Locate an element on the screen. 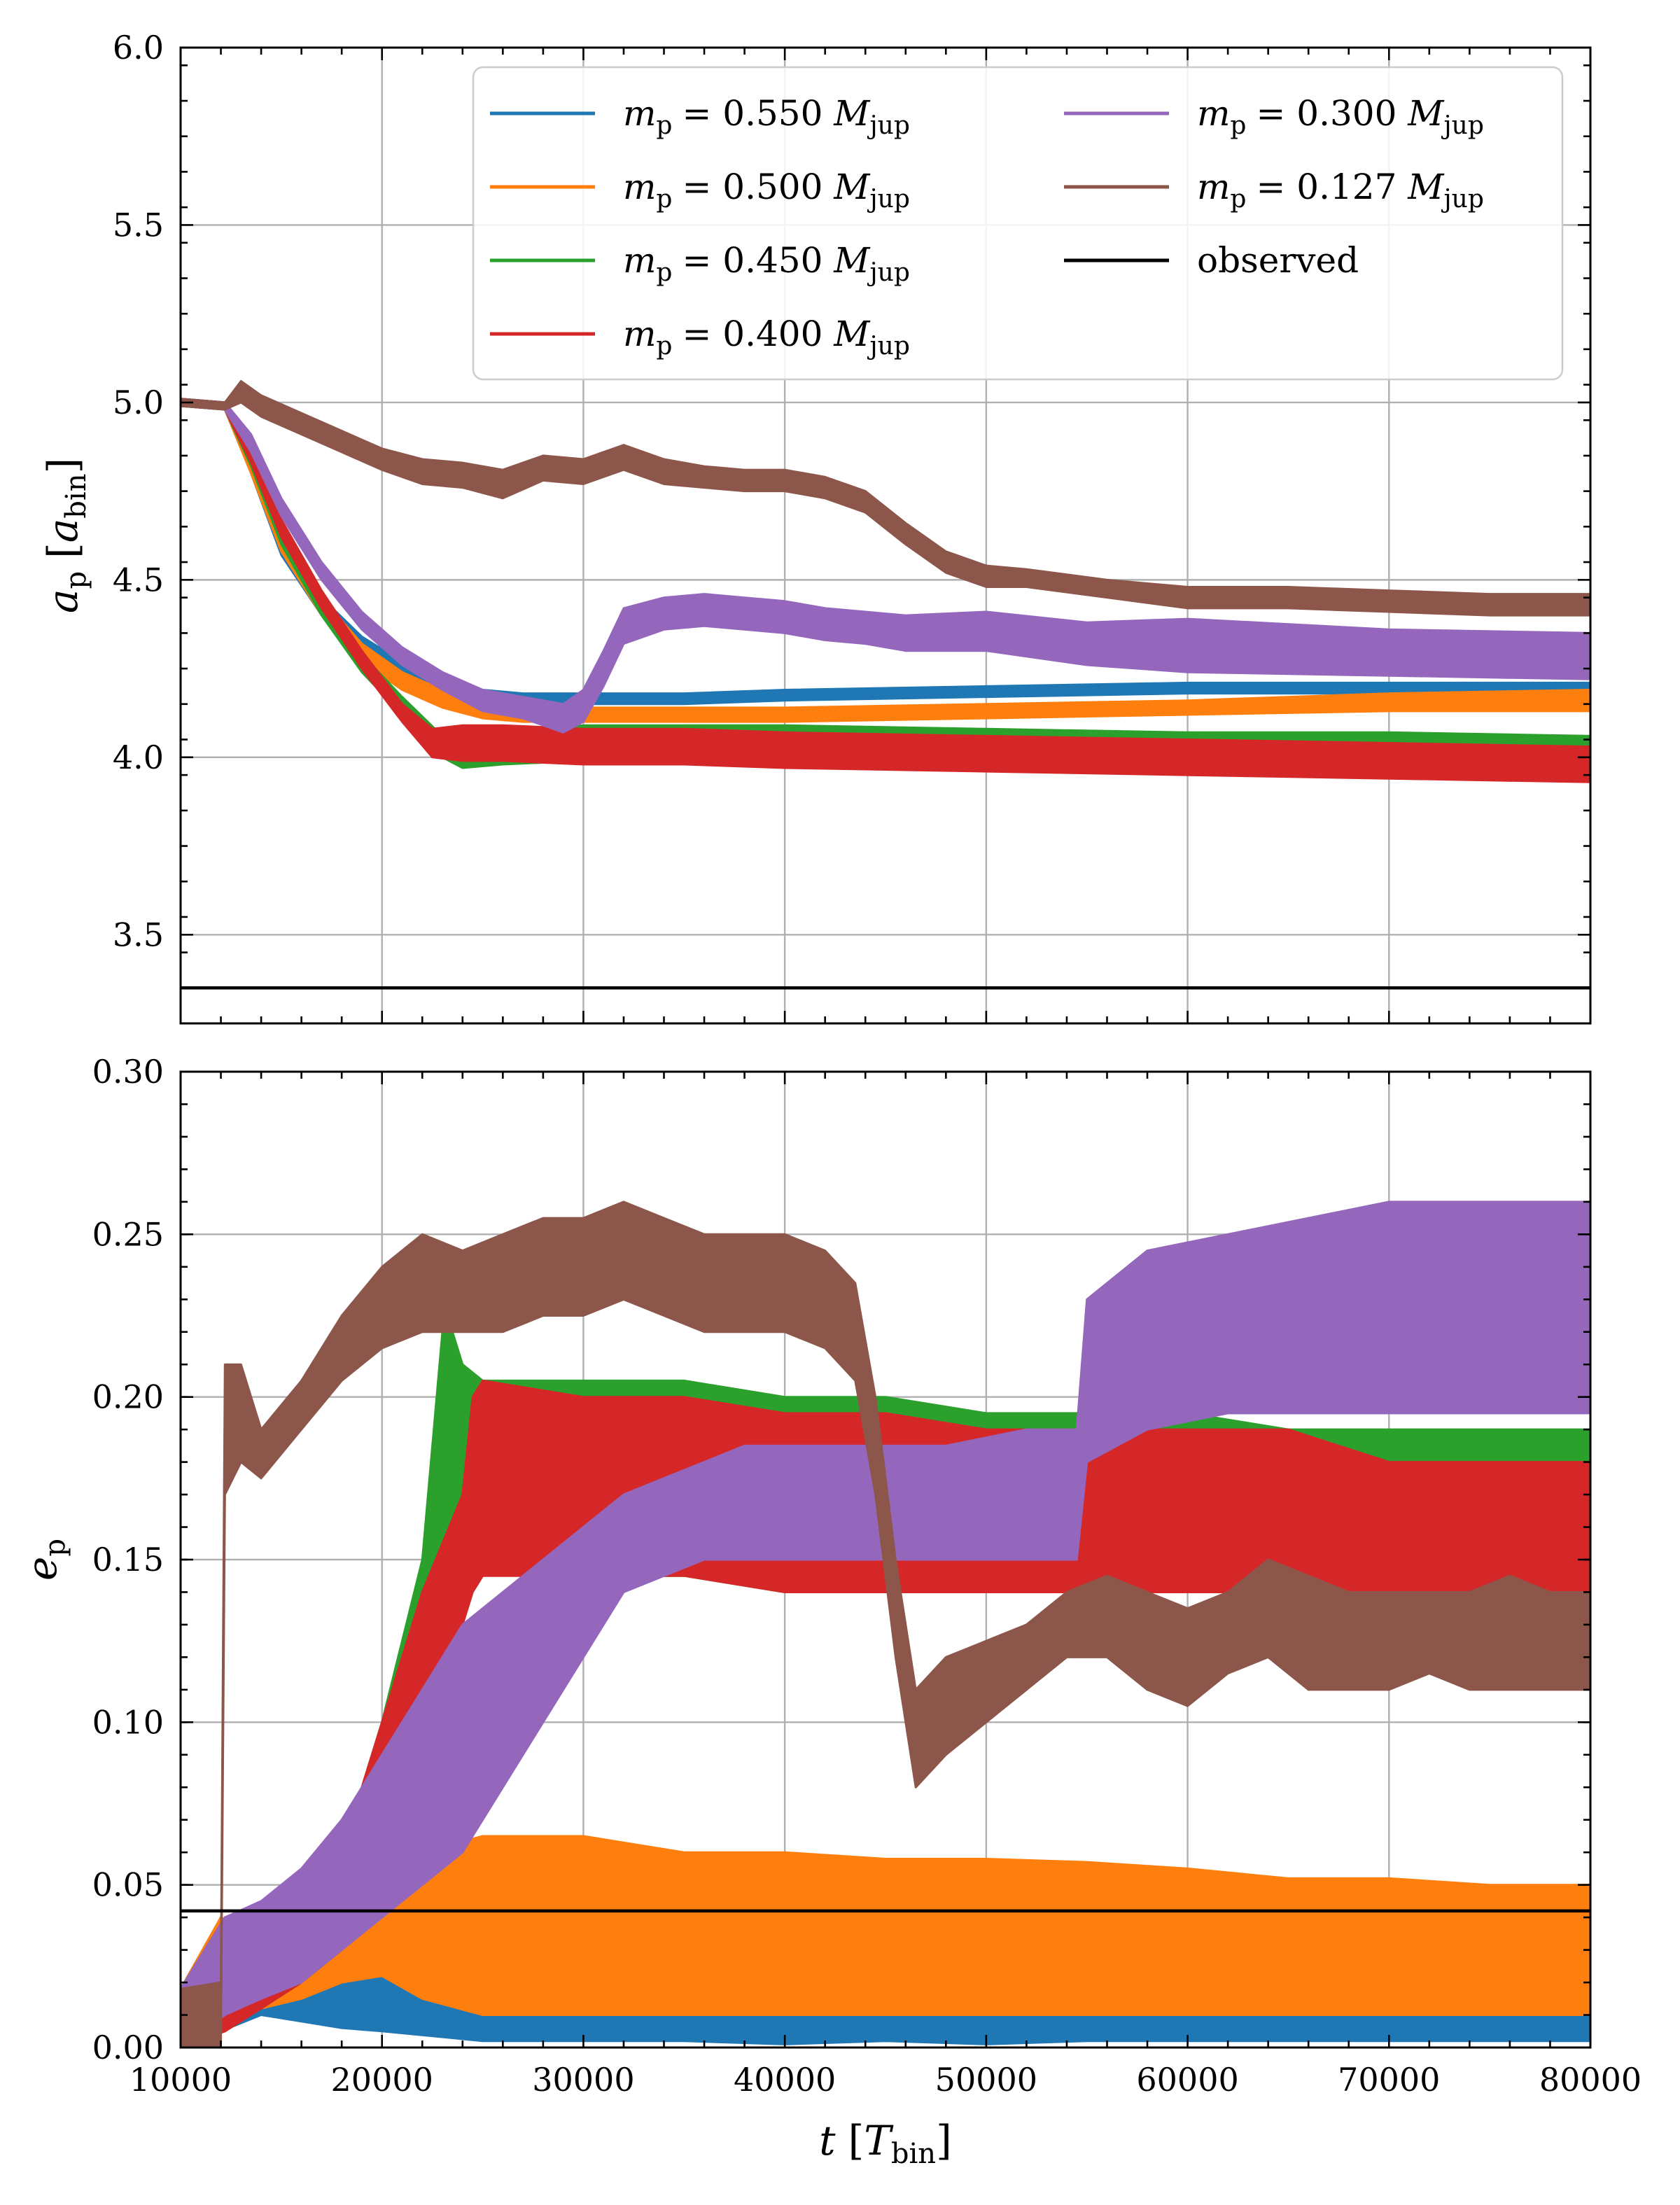  top-ytick-label-4-5: 4.5 is located at coordinates (138, 579).